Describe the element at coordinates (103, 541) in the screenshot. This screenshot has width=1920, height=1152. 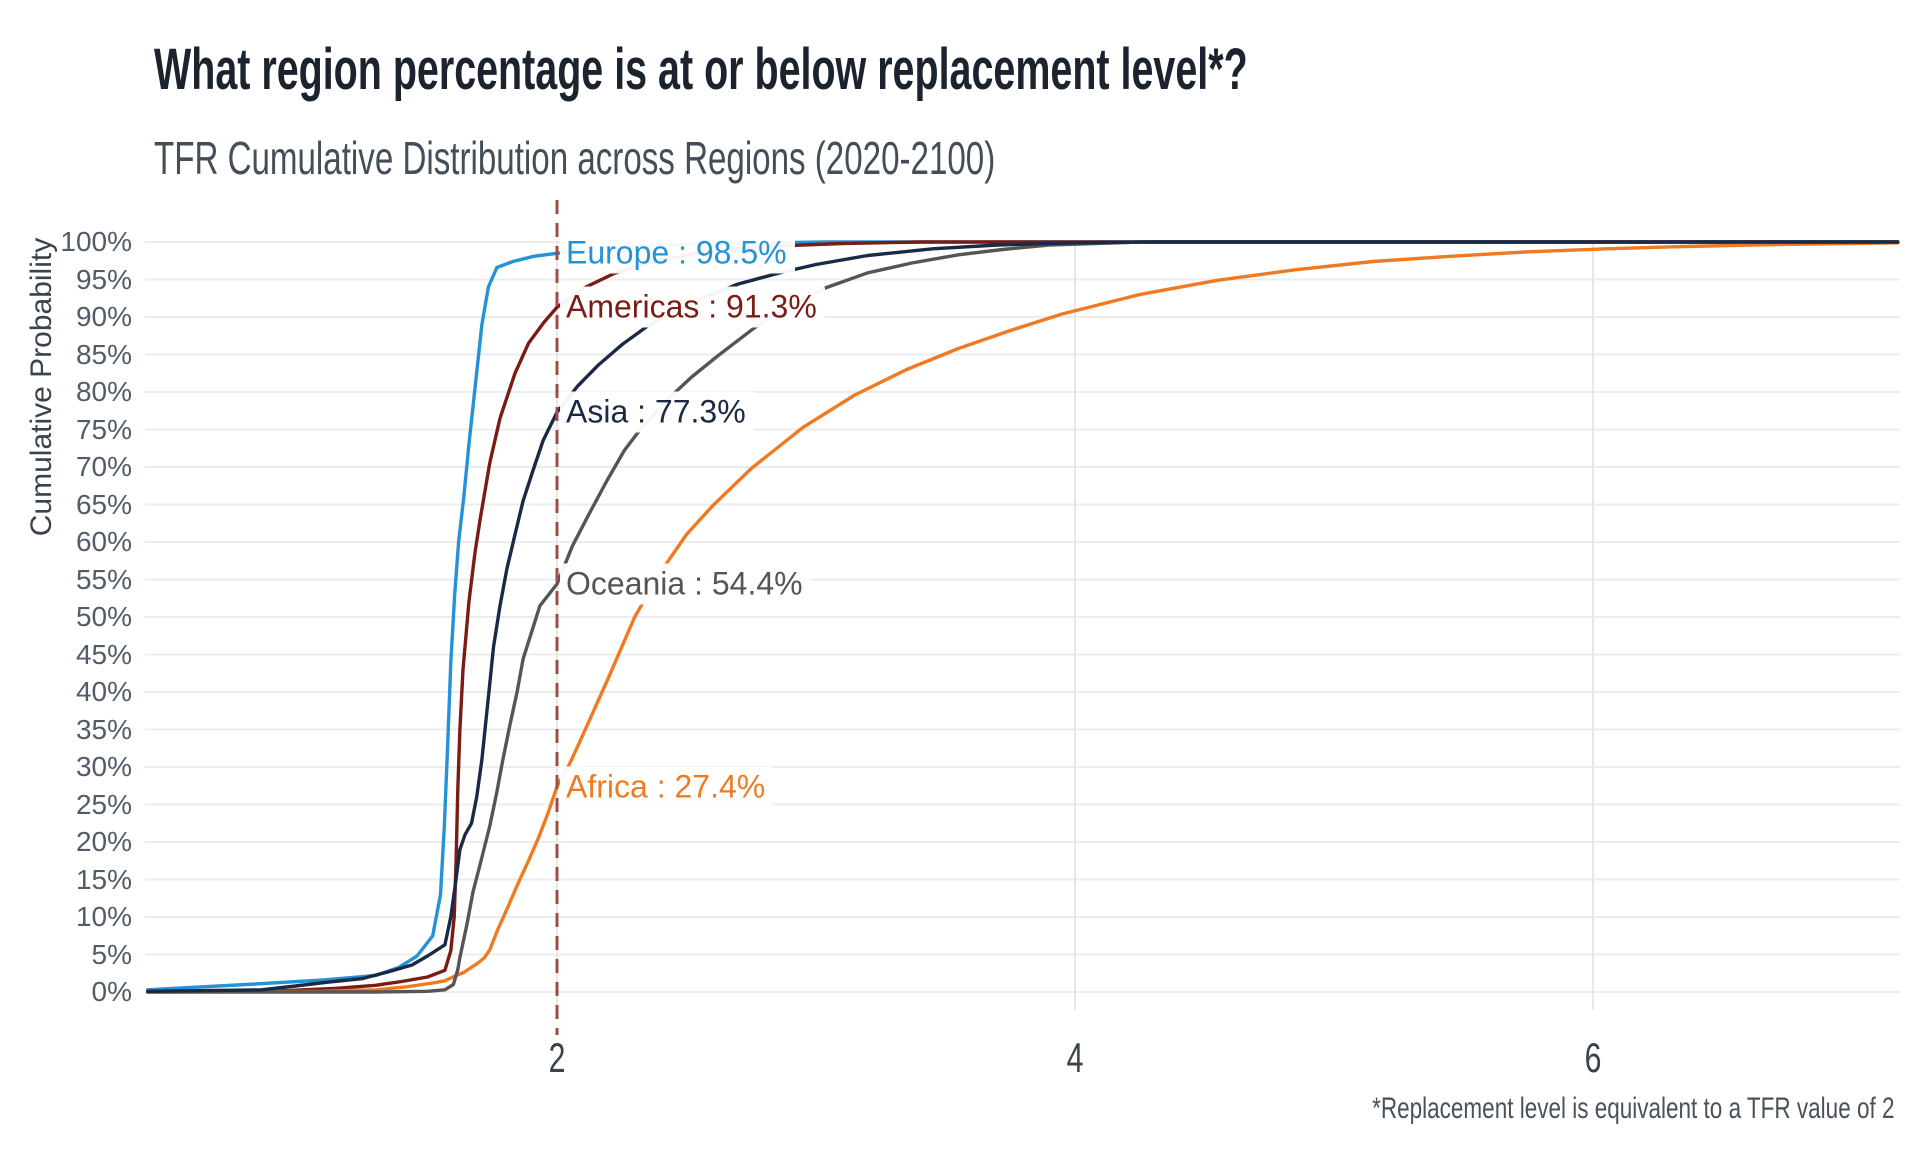
I see `y-tick-label: 60%` at that location.